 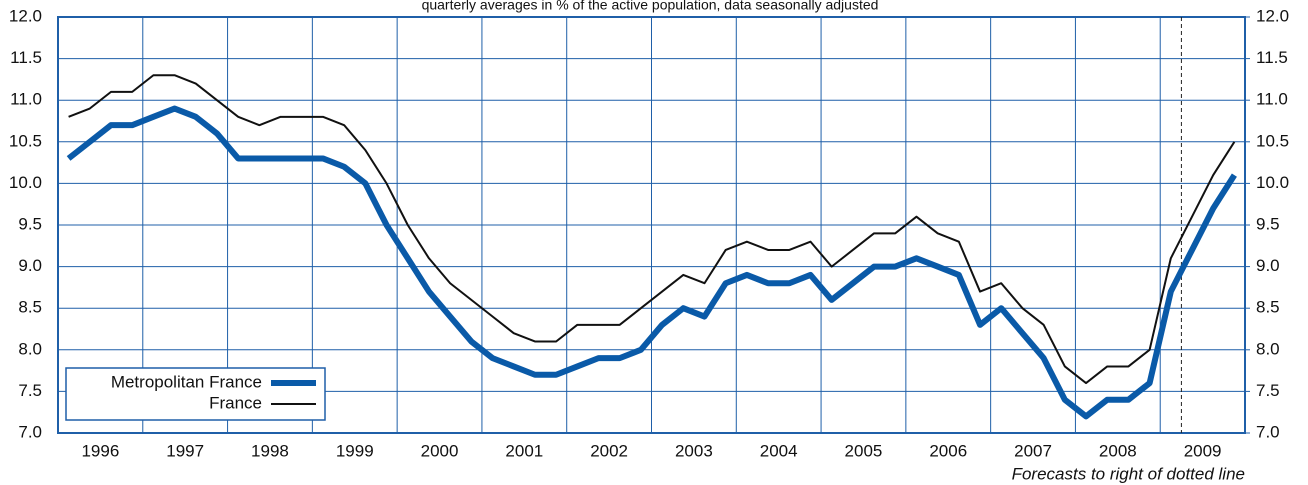 I want to click on y-tick-label: 10.5, so click(x=25, y=140).